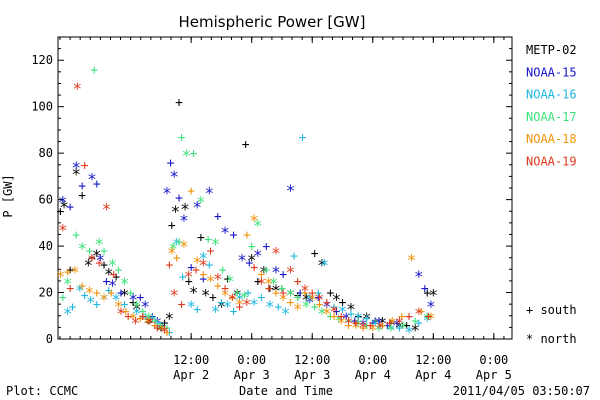  What do you see at coordinates (551, 339) in the screenshot?
I see `legend-north: * north` at bounding box center [551, 339].